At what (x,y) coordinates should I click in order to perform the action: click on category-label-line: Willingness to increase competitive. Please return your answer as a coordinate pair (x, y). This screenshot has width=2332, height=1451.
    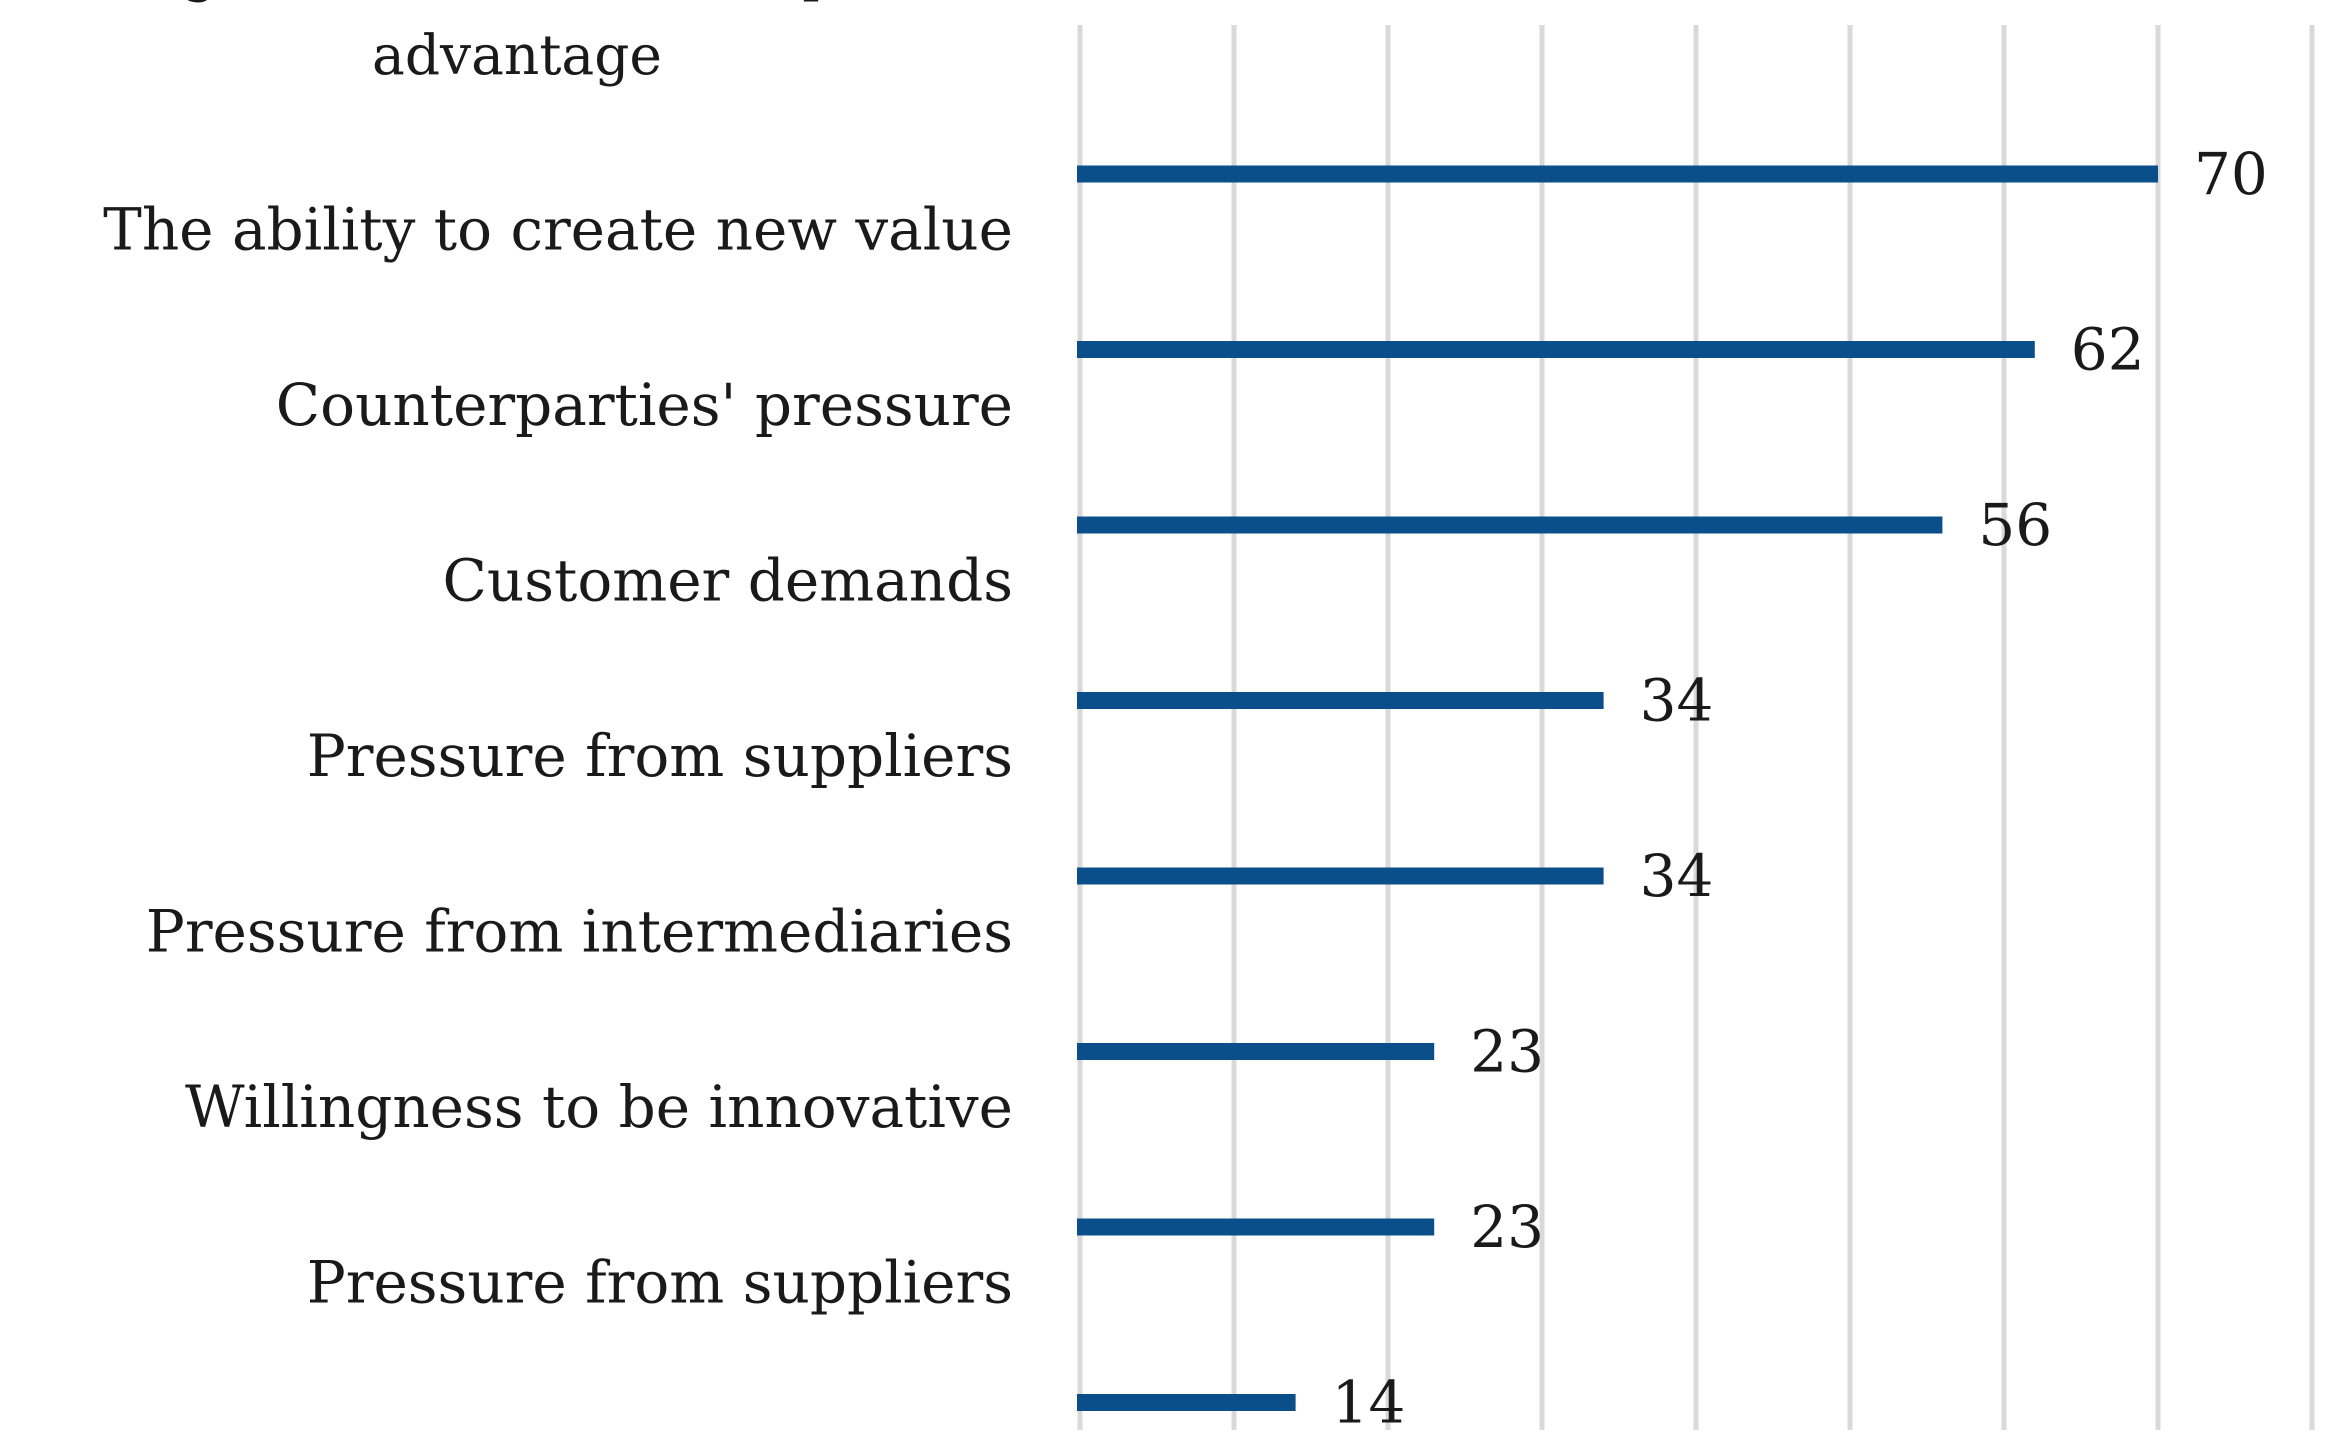
    Looking at the image, I should click on (517, 1).